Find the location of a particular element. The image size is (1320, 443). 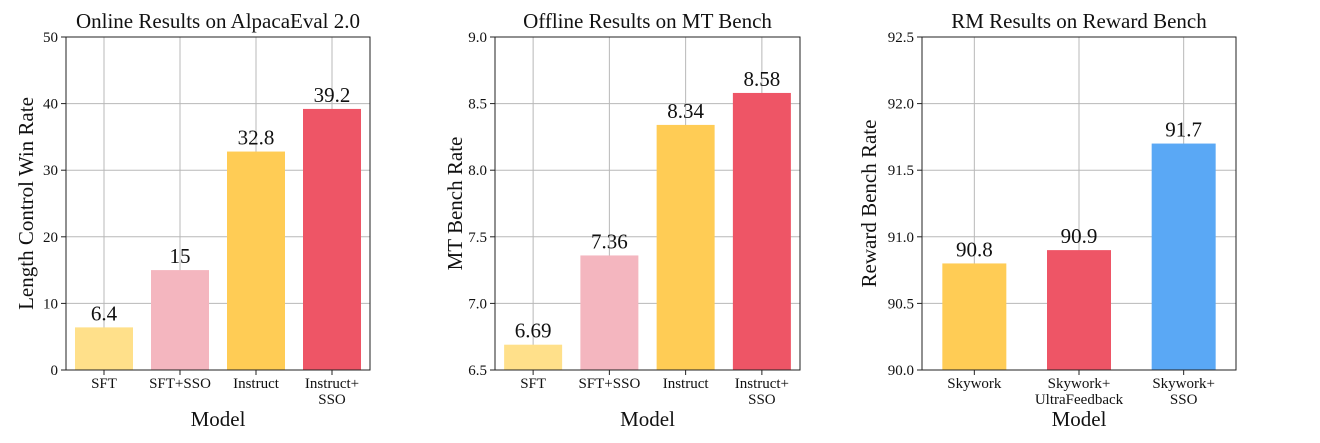

value-label-3: 91.7 is located at coordinates (1183, 130).